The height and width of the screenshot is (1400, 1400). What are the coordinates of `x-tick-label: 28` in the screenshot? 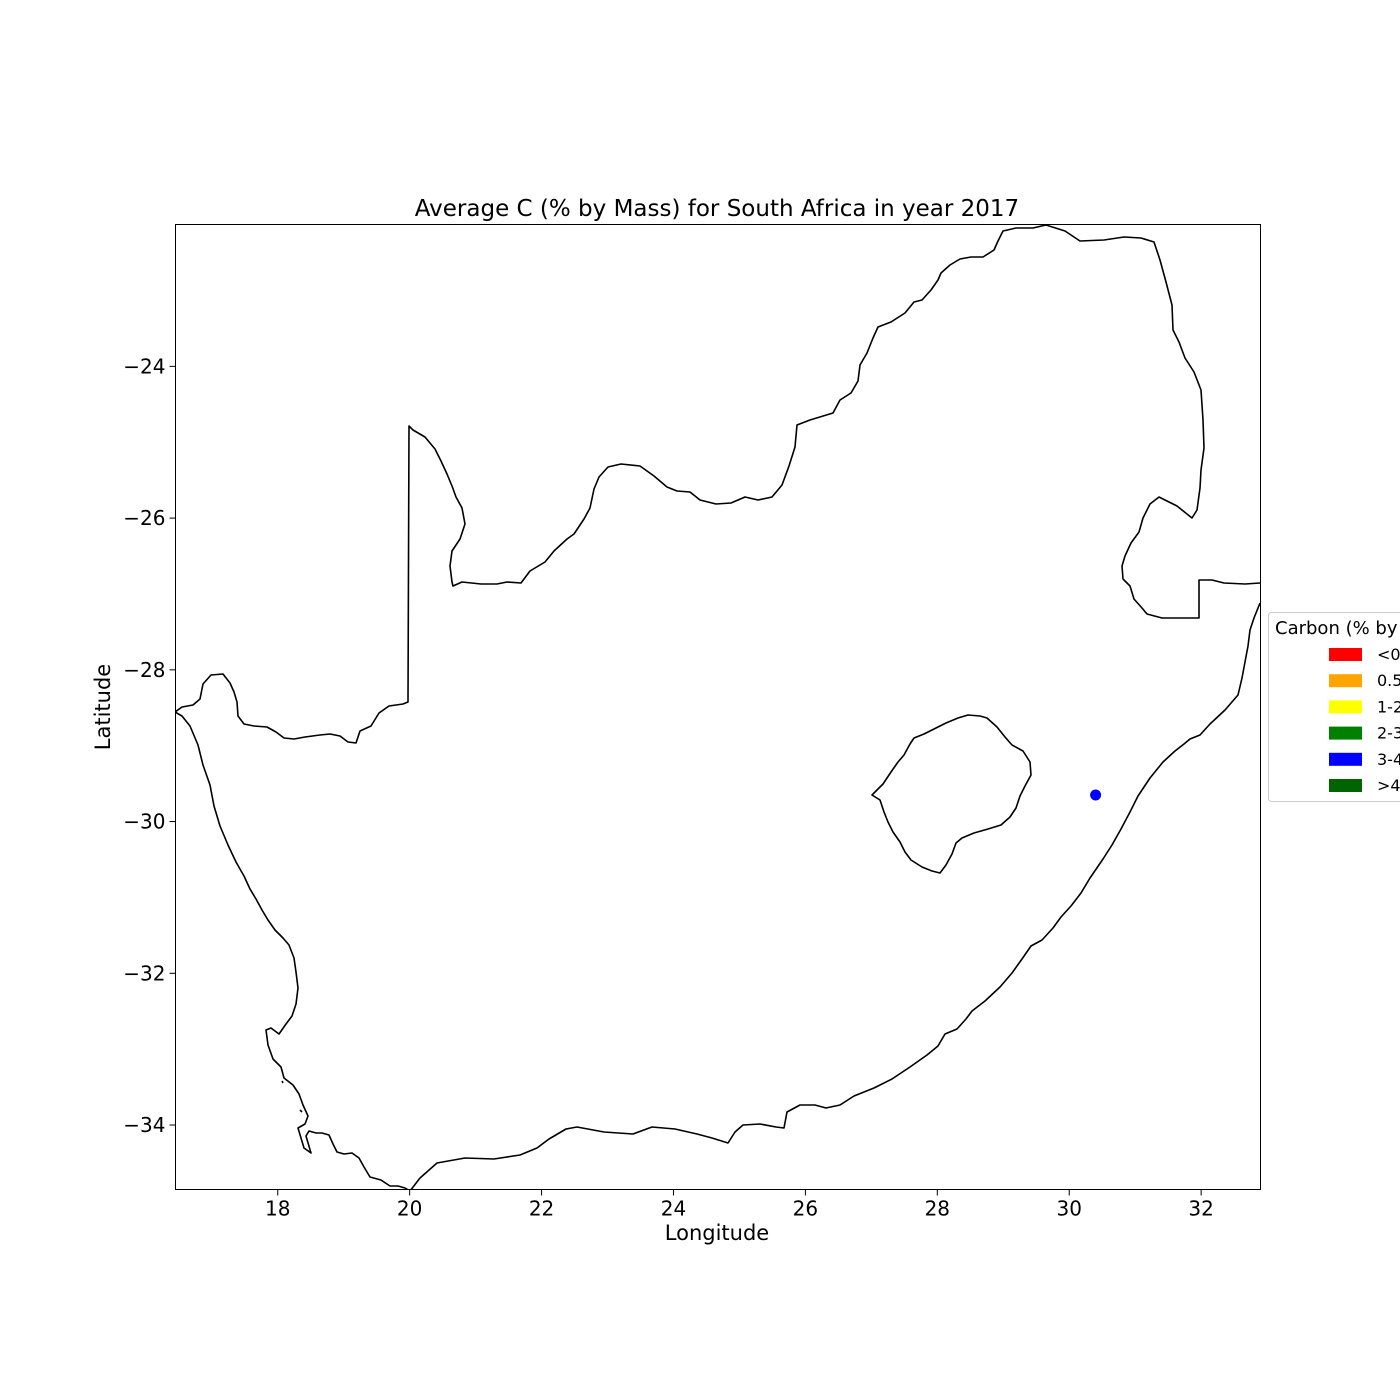 It's located at (937, 1209).